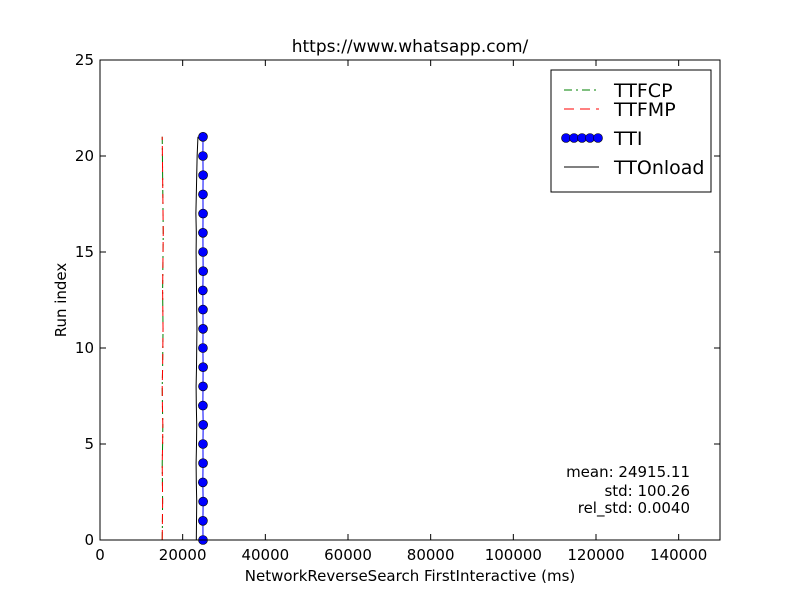  What do you see at coordinates (628, 472) in the screenshot?
I see `stats-mean: mean: 24915.11` at bounding box center [628, 472].